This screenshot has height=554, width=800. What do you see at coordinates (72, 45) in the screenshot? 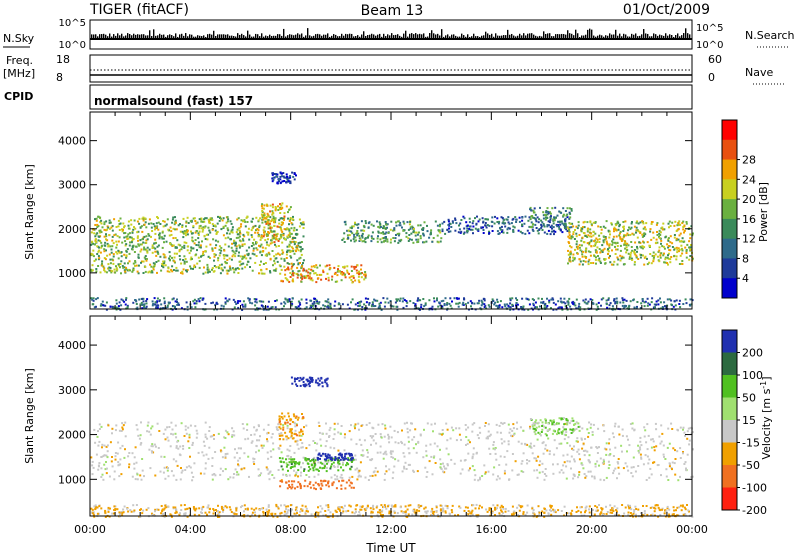
I see `noise-left-tick-bottom: 10^0` at bounding box center [72, 45].